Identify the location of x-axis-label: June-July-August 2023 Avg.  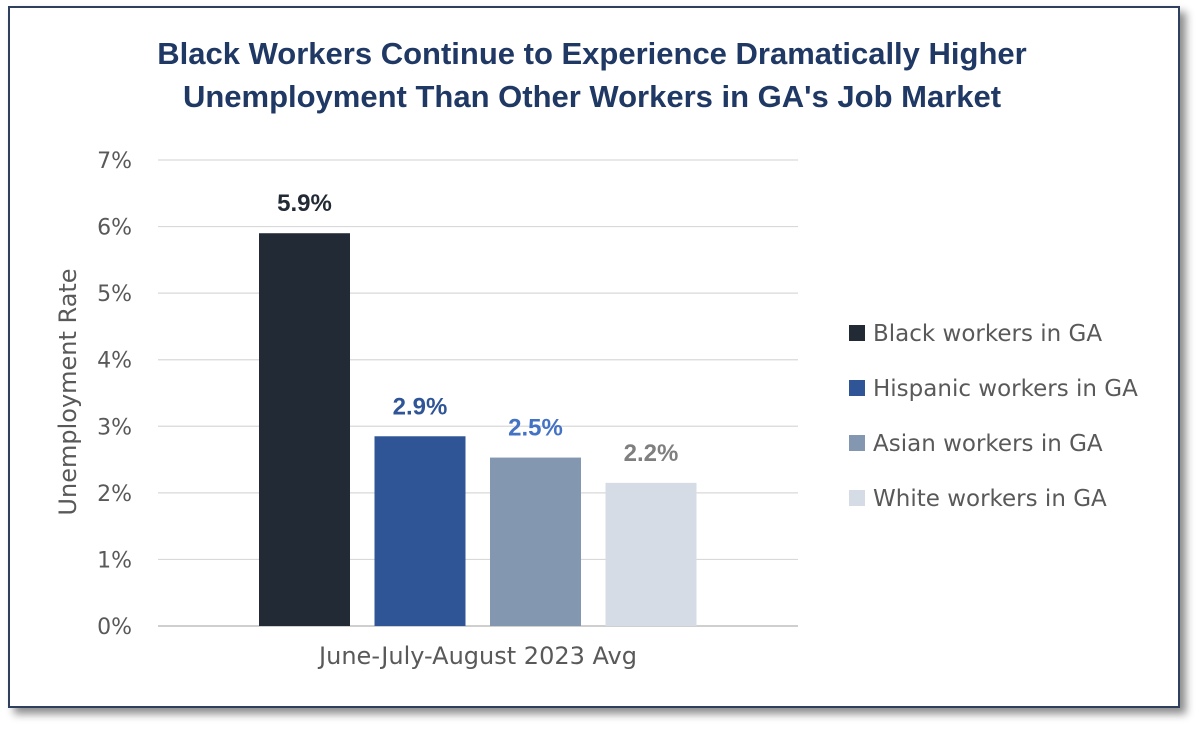
(477, 656).